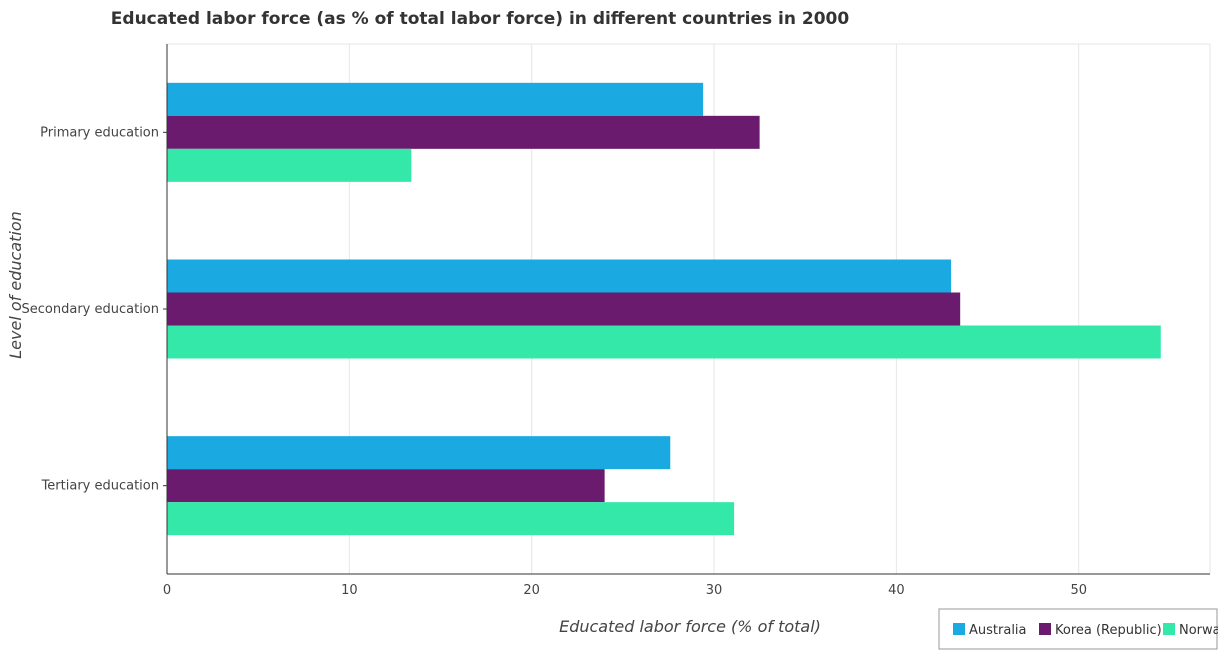 This screenshot has height=650, width=1218. What do you see at coordinates (99, 132) in the screenshot?
I see `y-tick-label: Primary education` at bounding box center [99, 132].